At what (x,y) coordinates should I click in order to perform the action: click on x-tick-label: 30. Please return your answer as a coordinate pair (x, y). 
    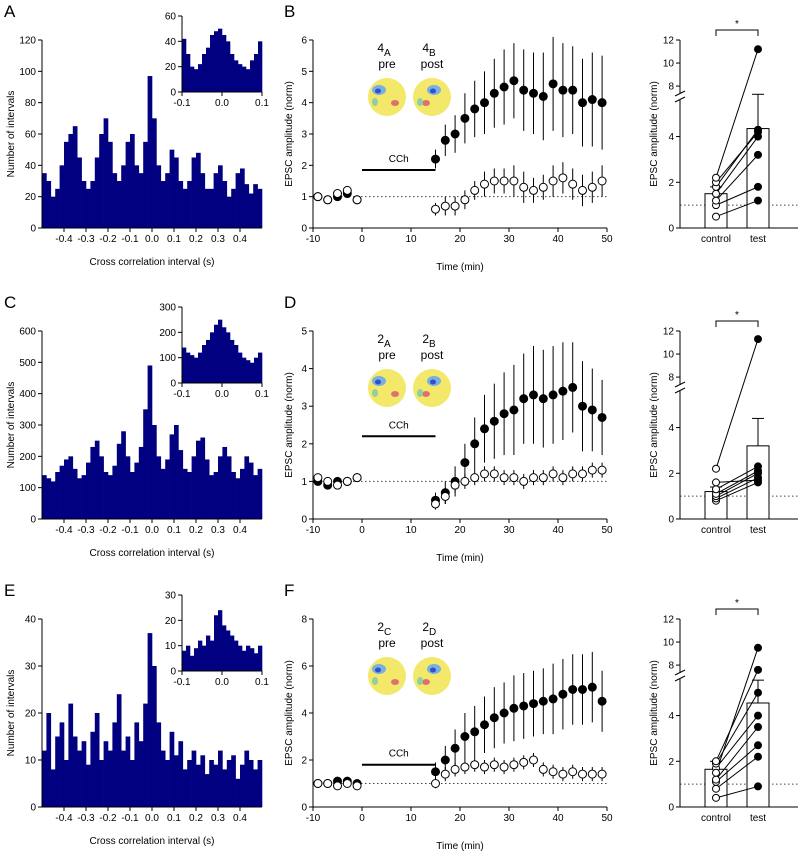
    Looking at the image, I should click on (509, 530).